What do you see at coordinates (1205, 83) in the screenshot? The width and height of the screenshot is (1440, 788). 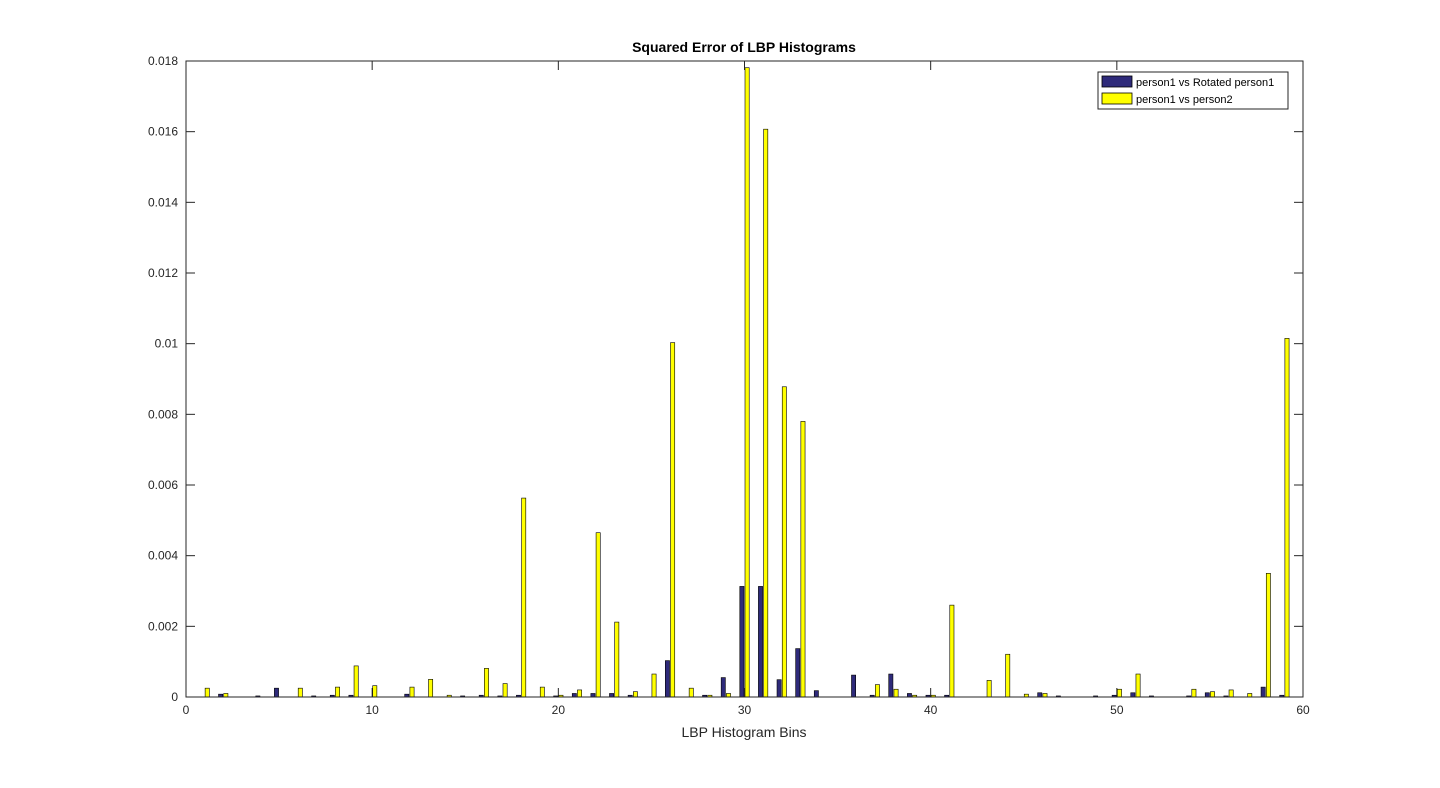 I see `legend-label-series-1: person1 vs Rotated person1` at bounding box center [1205, 83].